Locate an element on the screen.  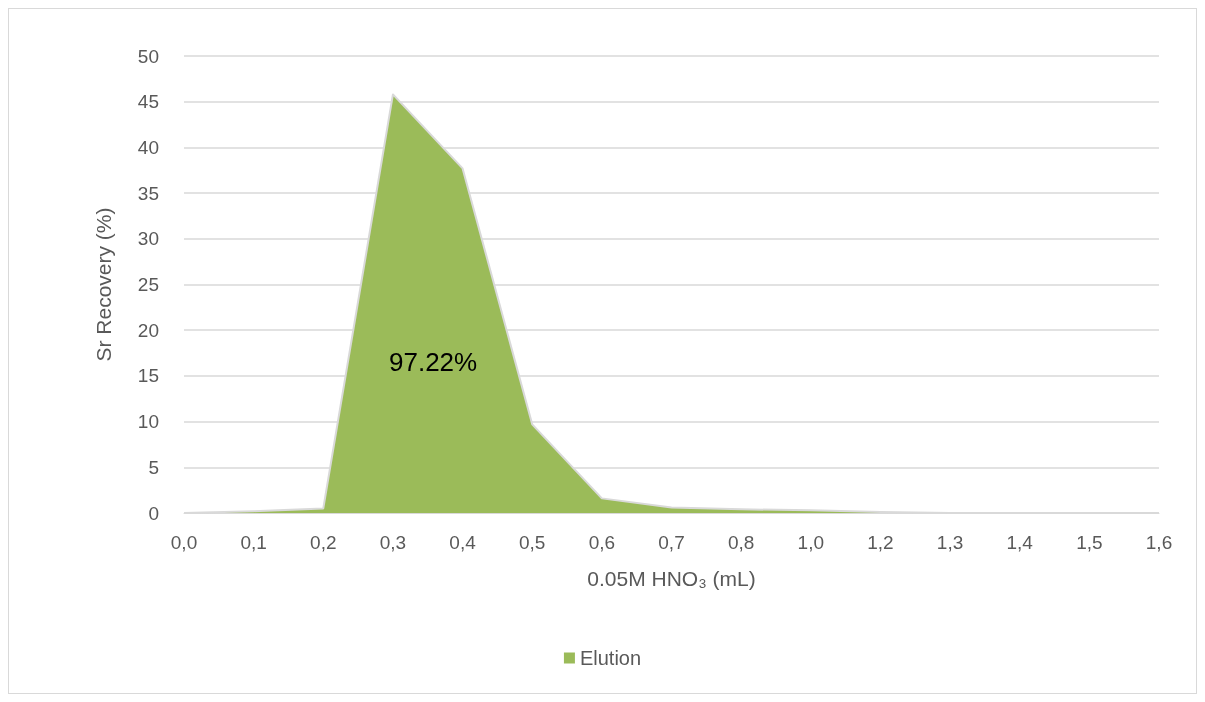
x-tick-label: 1,0 is located at coordinates (810, 542).